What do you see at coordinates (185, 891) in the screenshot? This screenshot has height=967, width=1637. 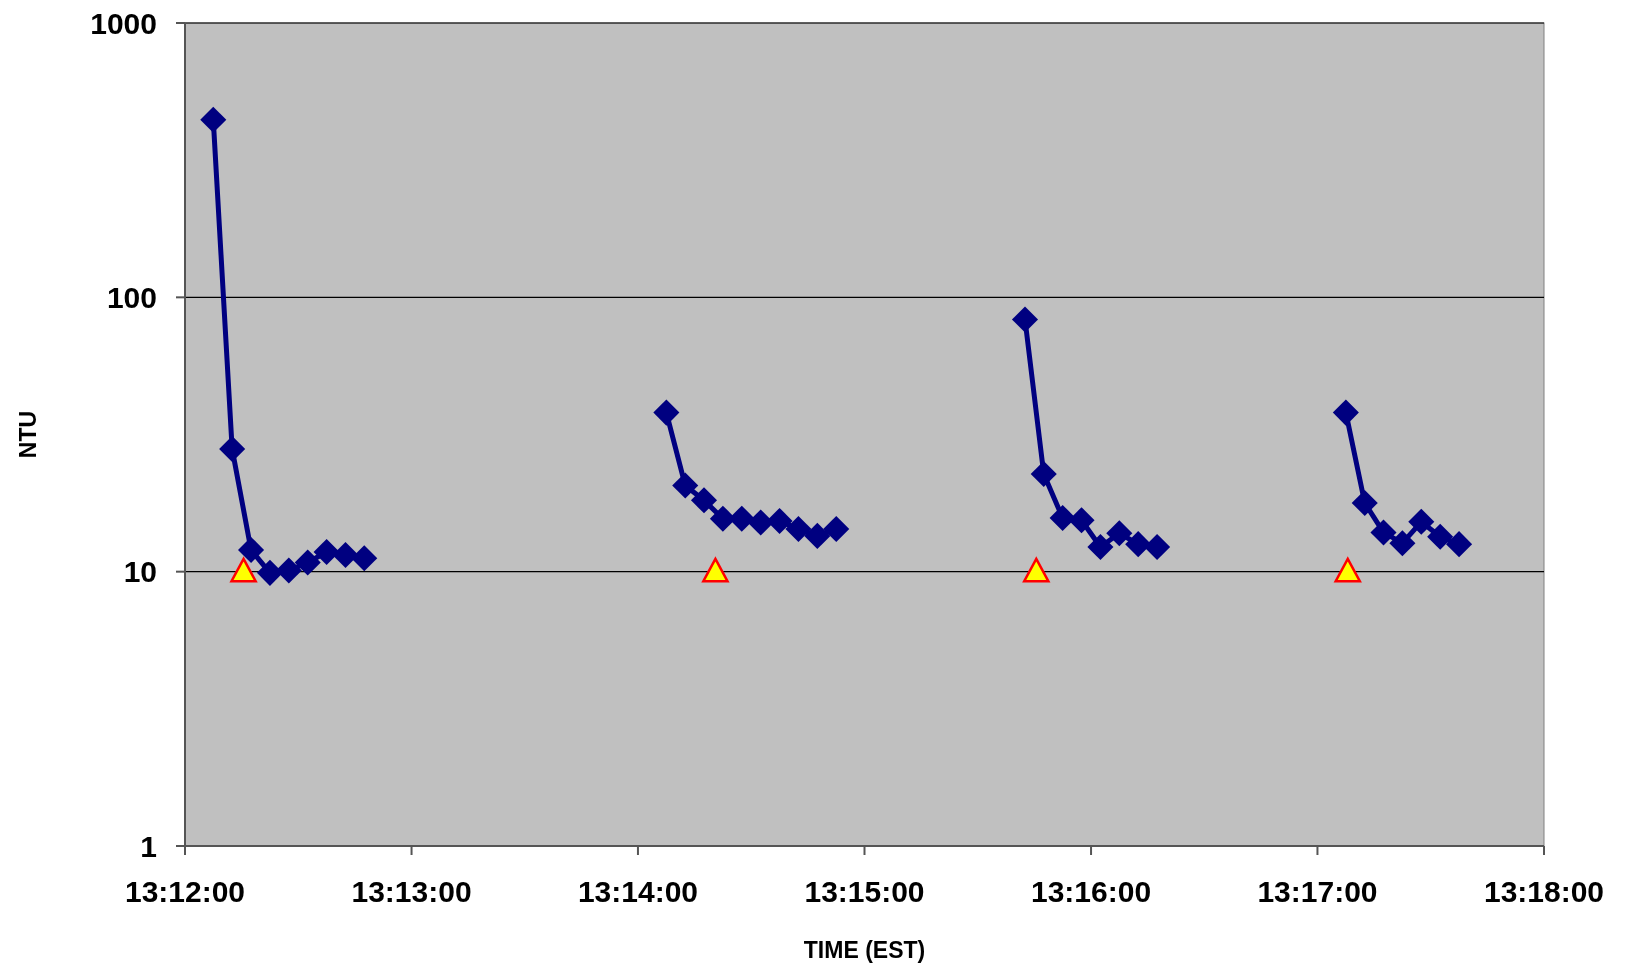 I see `x-tick-label: 13:12:00` at bounding box center [185, 891].